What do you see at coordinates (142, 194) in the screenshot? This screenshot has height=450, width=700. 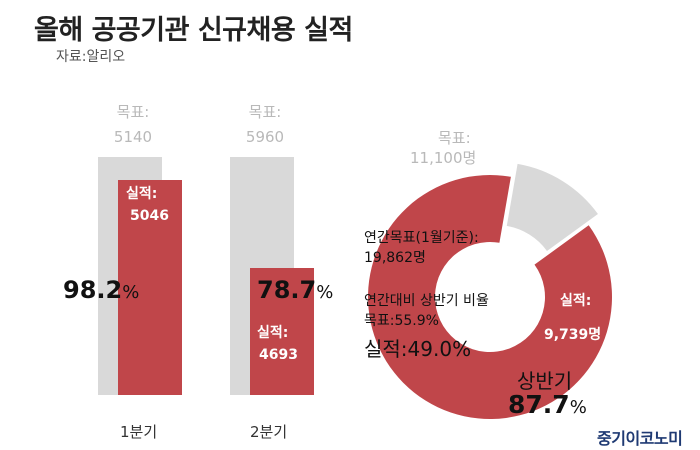 I see `q1-actual-caption: 실적:` at bounding box center [142, 194].